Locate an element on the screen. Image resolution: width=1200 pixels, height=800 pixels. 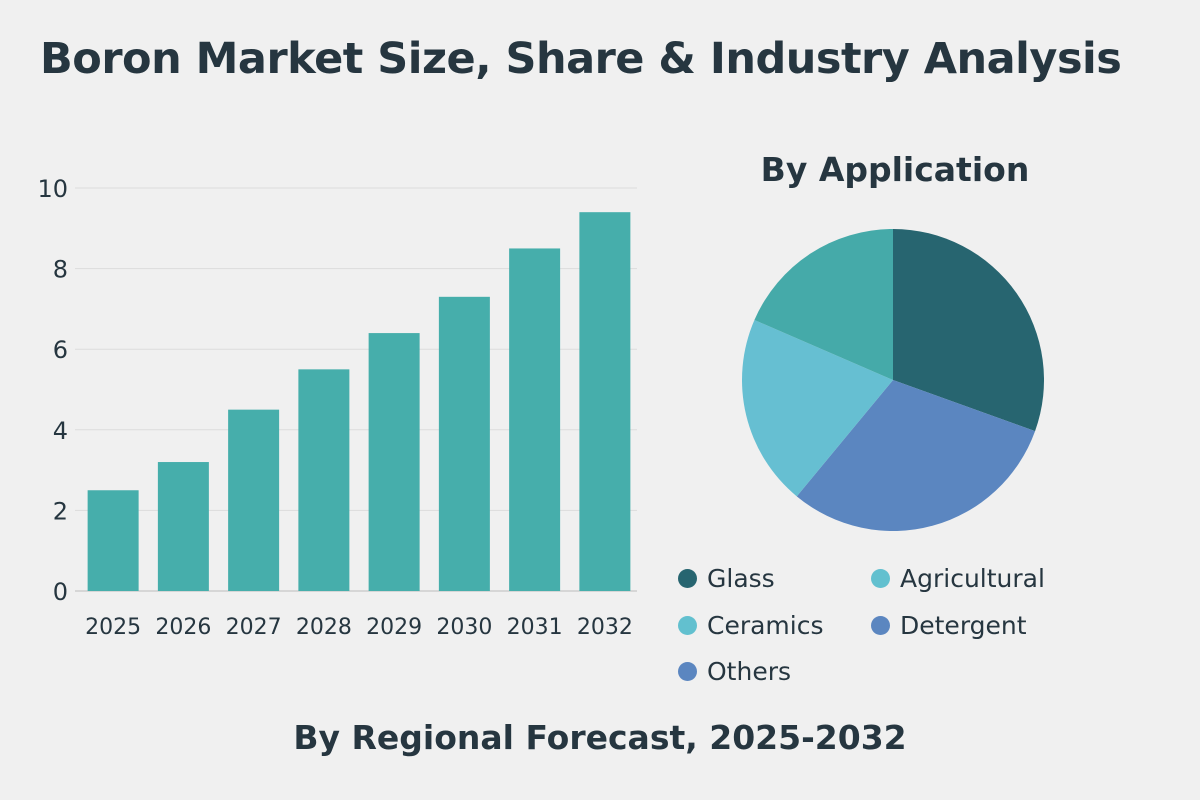
legend-label: Agricultural is located at coordinates (972, 578).